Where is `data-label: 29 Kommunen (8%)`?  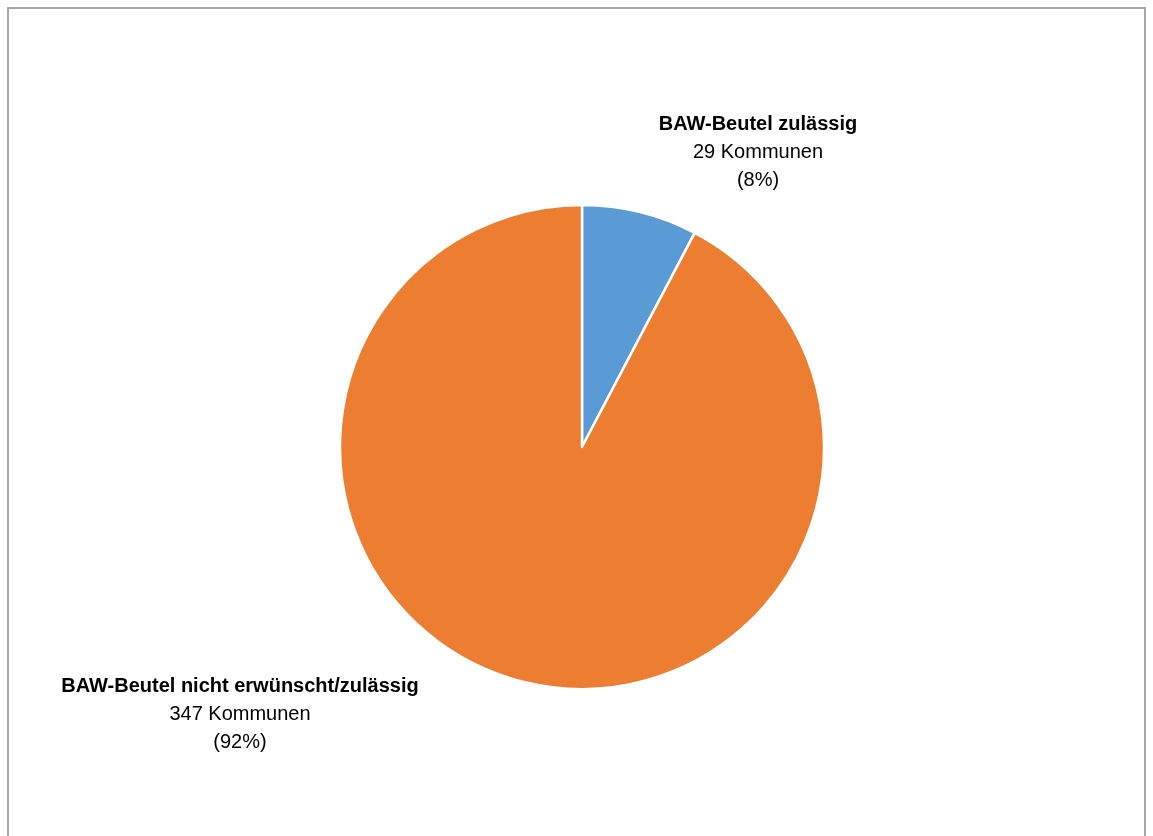
data-label: 29 Kommunen (8%) is located at coordinates (758, 165).